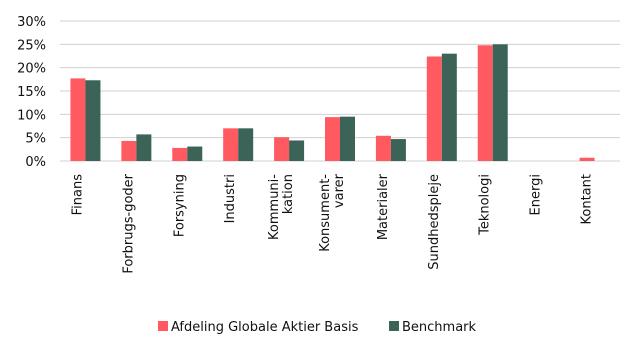 This screenshot has height=338, width=620. What do you see at coordinates (230, 198) in the screenshot?
I see `x-category-label: Industri` at bounding box center [230, 198].